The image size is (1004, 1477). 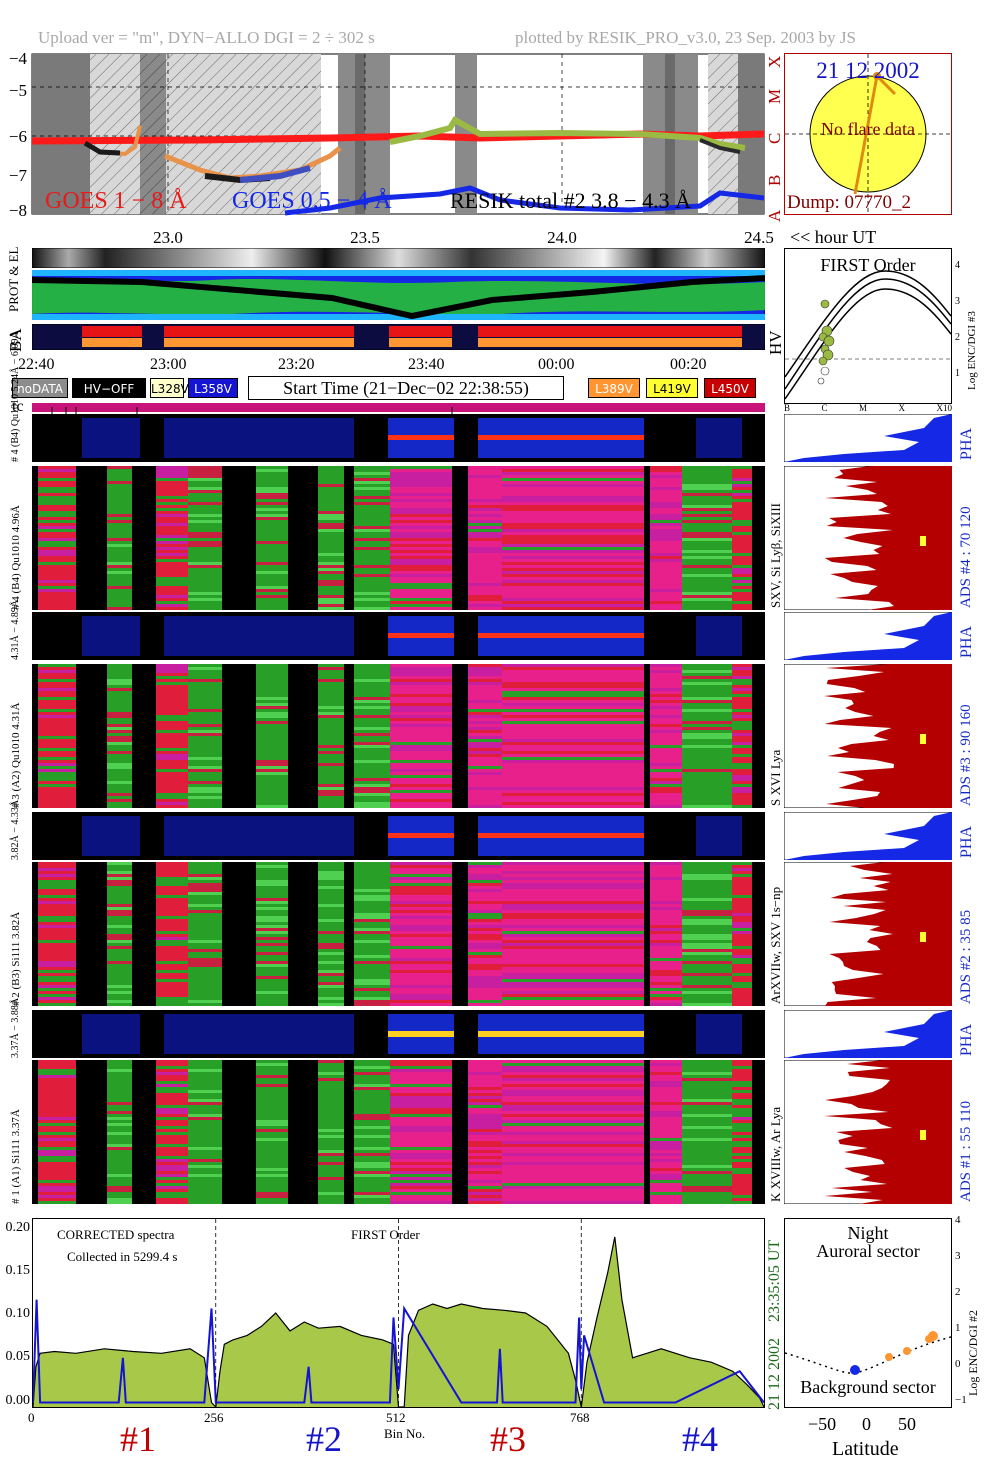 I want to click on legend-item-hv-off: HV−OFF, so click(x=109, y=388).